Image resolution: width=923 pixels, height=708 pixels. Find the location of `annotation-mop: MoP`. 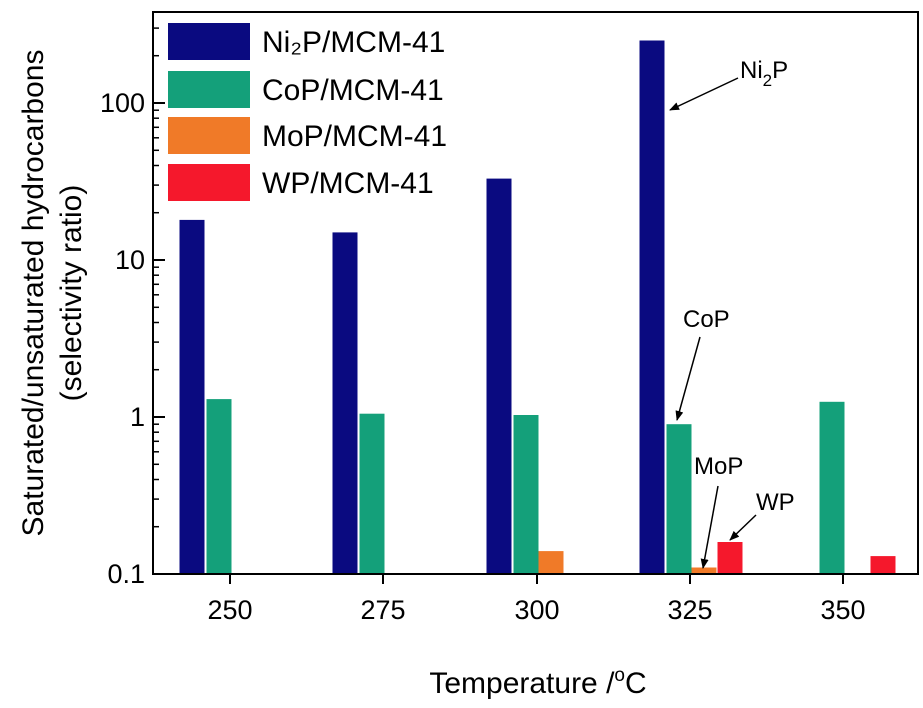

annotation-mop: MoP is located at coordinates (718, 466).